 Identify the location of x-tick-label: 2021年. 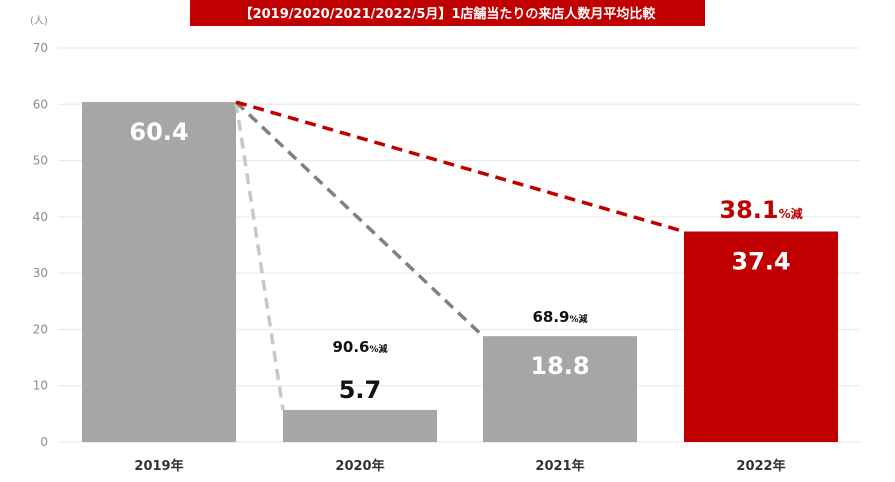
(559, 466).